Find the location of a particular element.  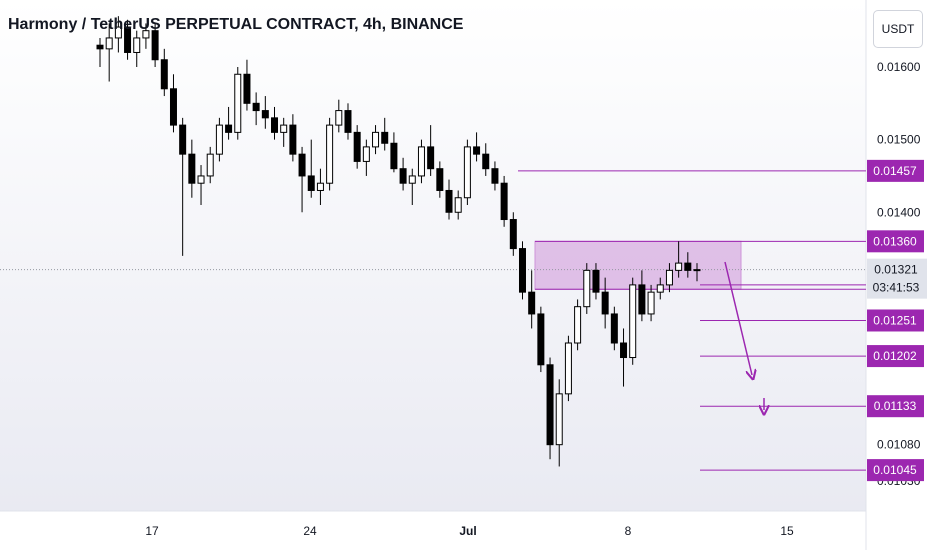

countdown-text: 03:41:53 is located at coordinates (896, 288).